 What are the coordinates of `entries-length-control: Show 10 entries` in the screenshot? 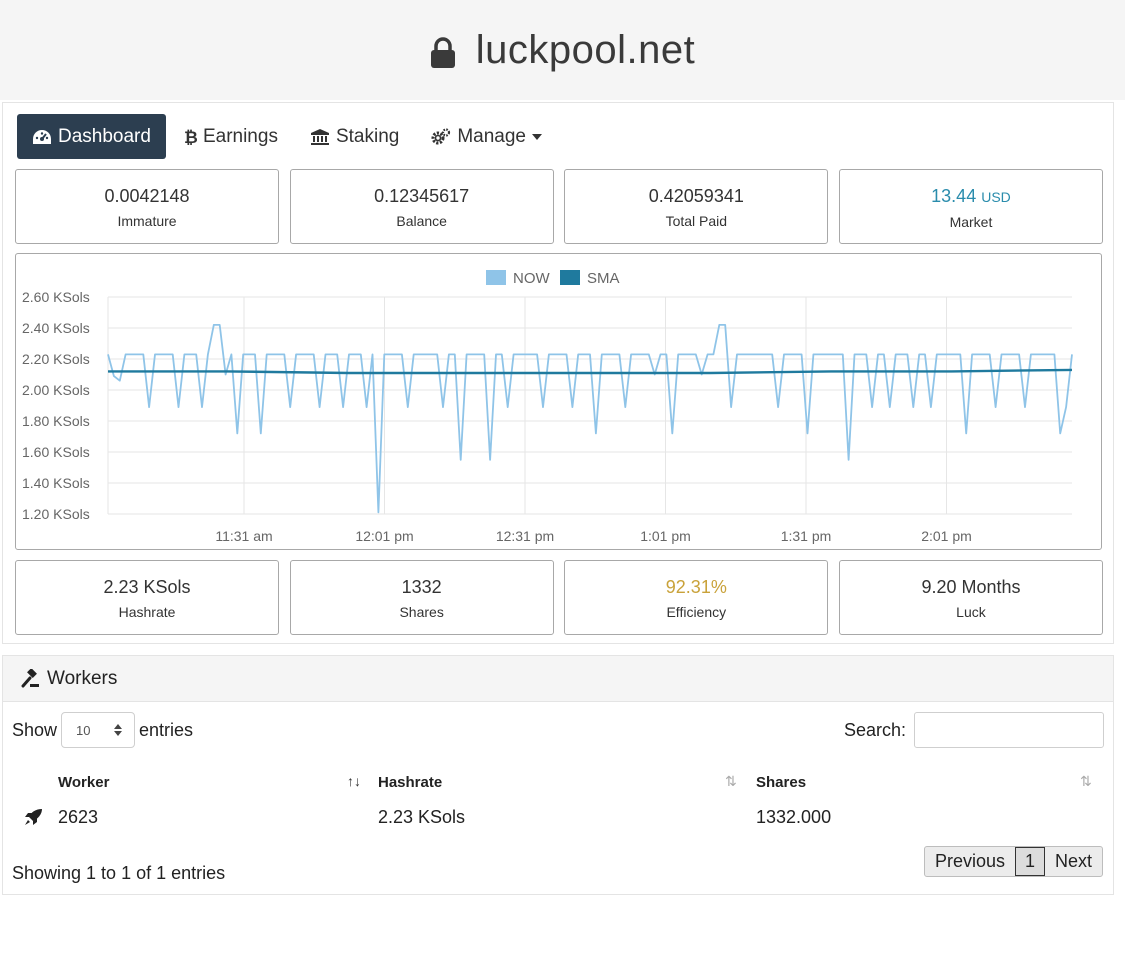 It's located at (102, 730).